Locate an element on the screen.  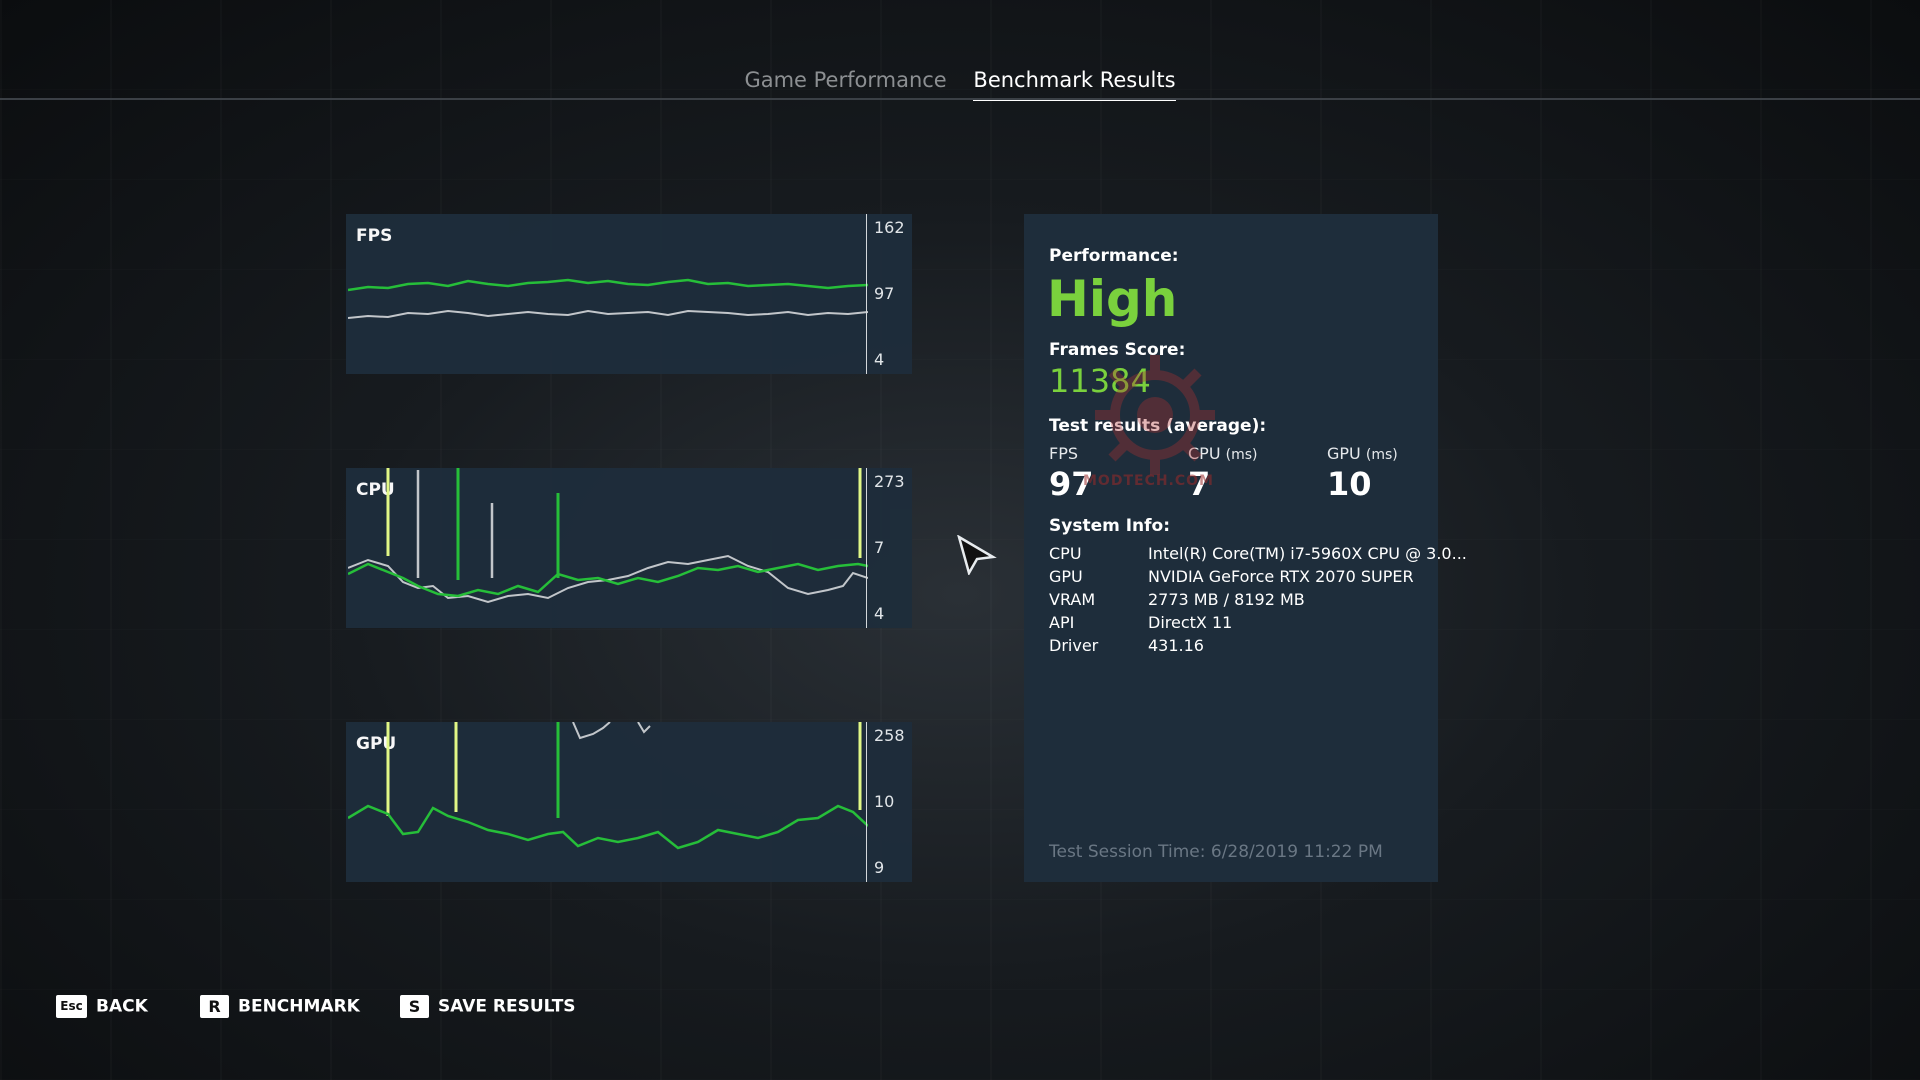
system-key: CPU is located at coordinates (1065, 553).